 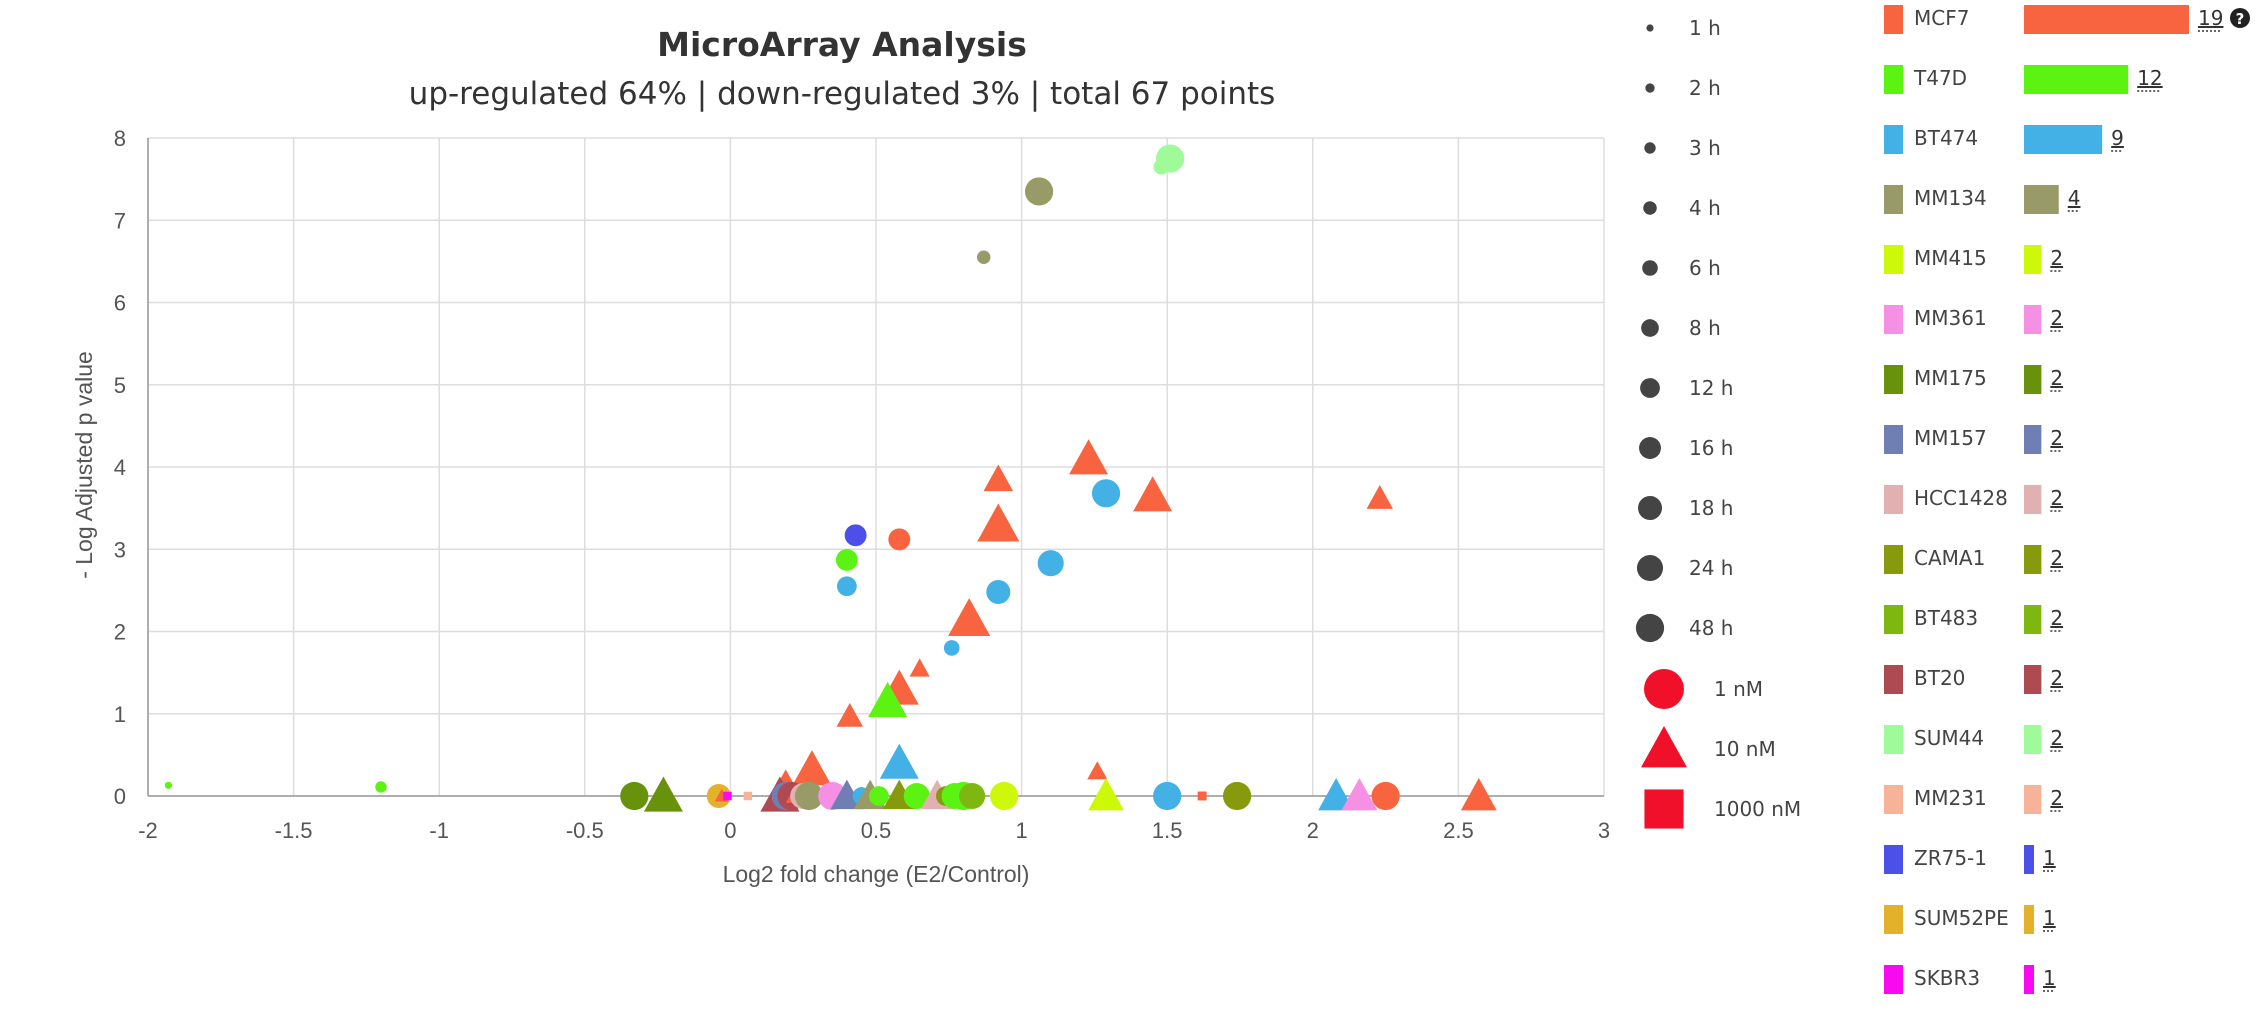 I want to click on cell-line-label: SUM52PE, so click(x=1961, y=918).